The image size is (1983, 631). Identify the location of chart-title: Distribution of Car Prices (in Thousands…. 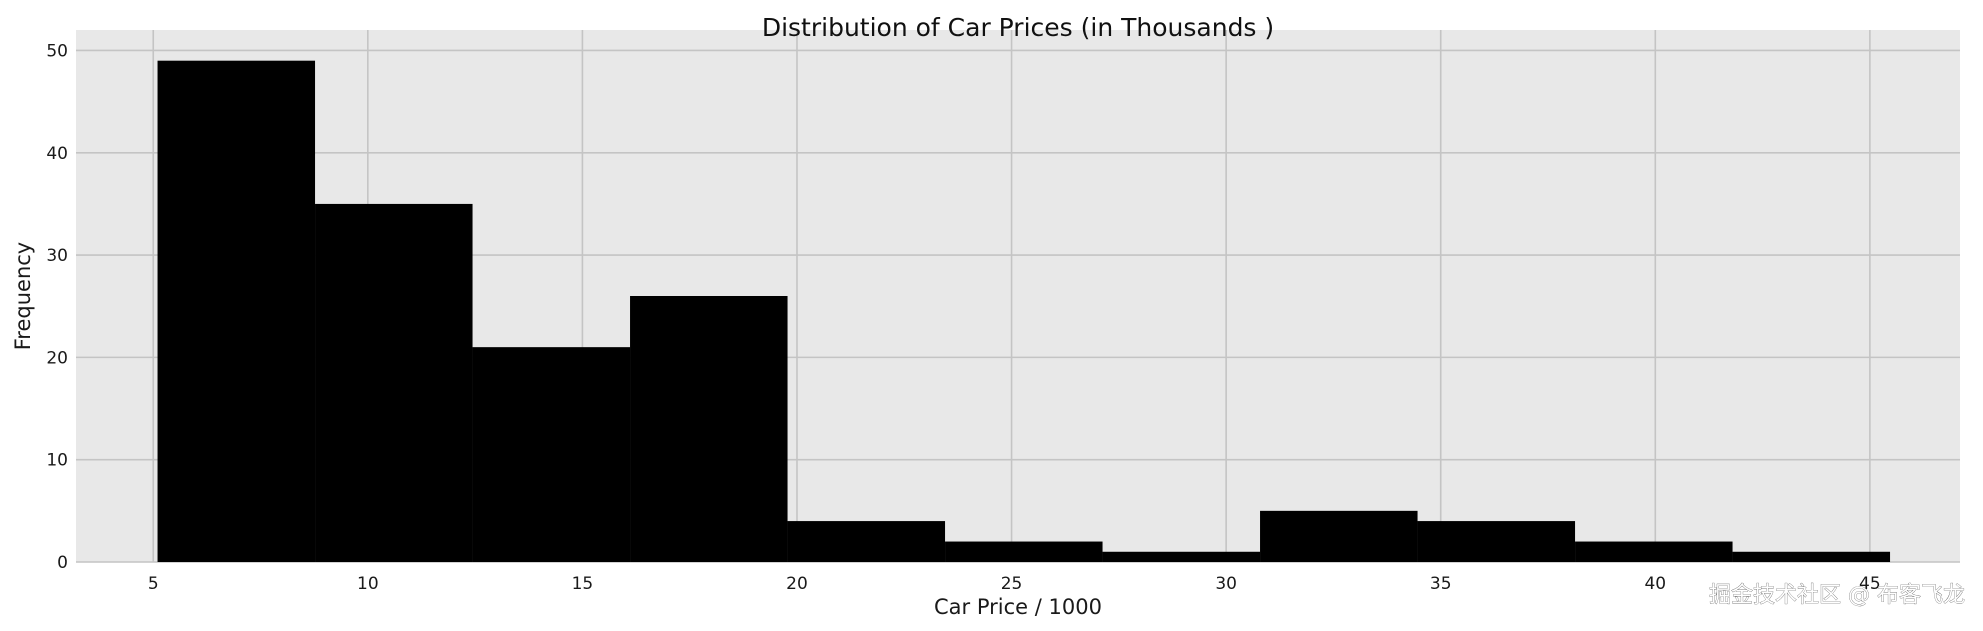
(1018, 27).